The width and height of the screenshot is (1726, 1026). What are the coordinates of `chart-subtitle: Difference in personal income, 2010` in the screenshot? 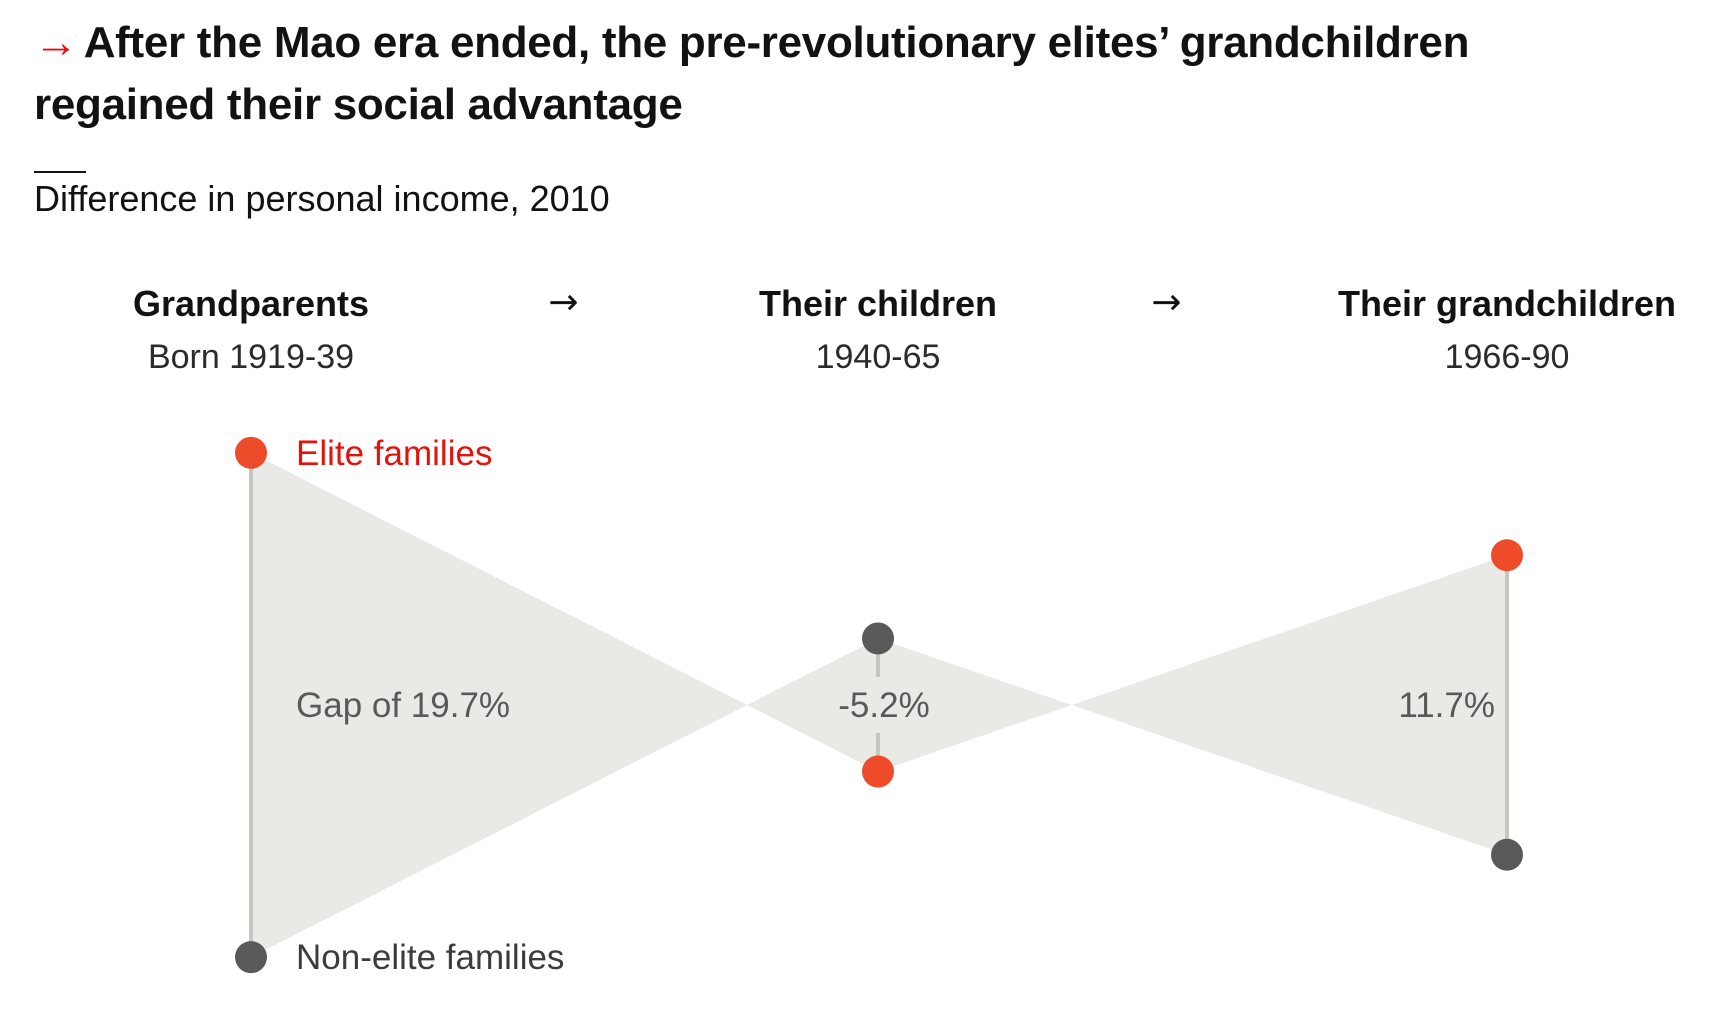 It's located at (322, 198).